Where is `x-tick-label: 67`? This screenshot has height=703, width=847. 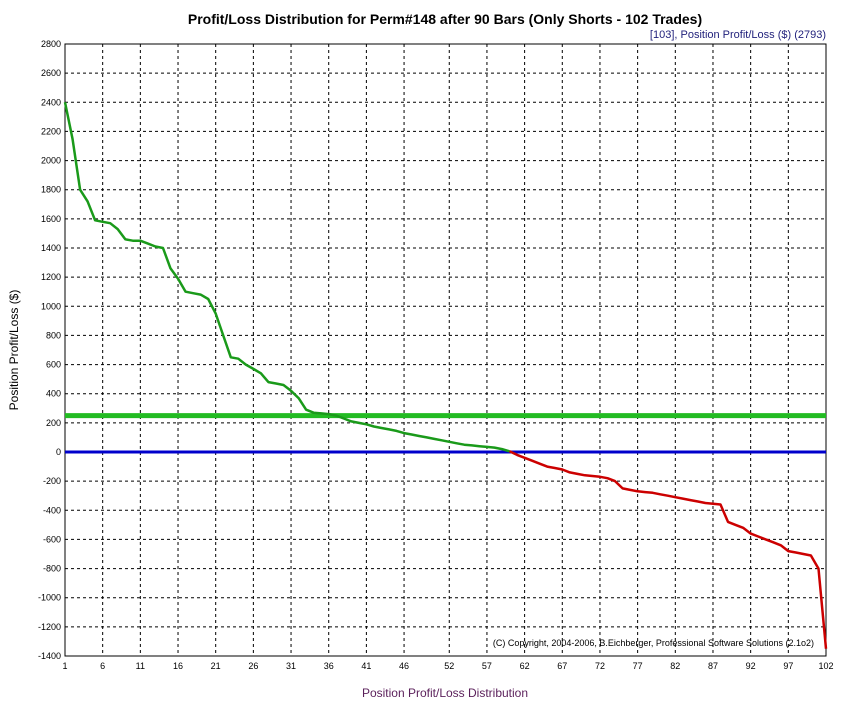
x-tick-label: 67 is located at coordinates (562, 666).